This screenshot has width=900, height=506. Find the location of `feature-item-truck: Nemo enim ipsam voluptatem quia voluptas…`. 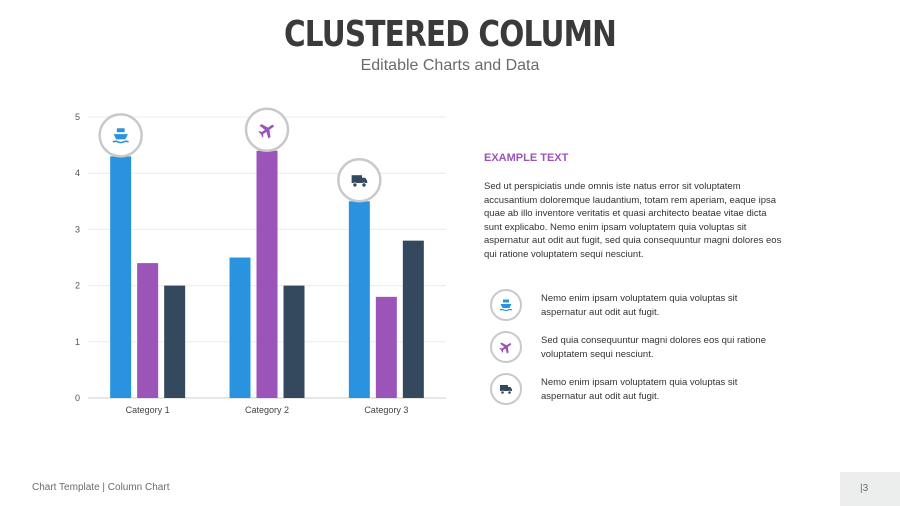

feature-item-truck: Nemo enim ipsam voluptatem quia voluptas… is located at coordinates (640, 391).